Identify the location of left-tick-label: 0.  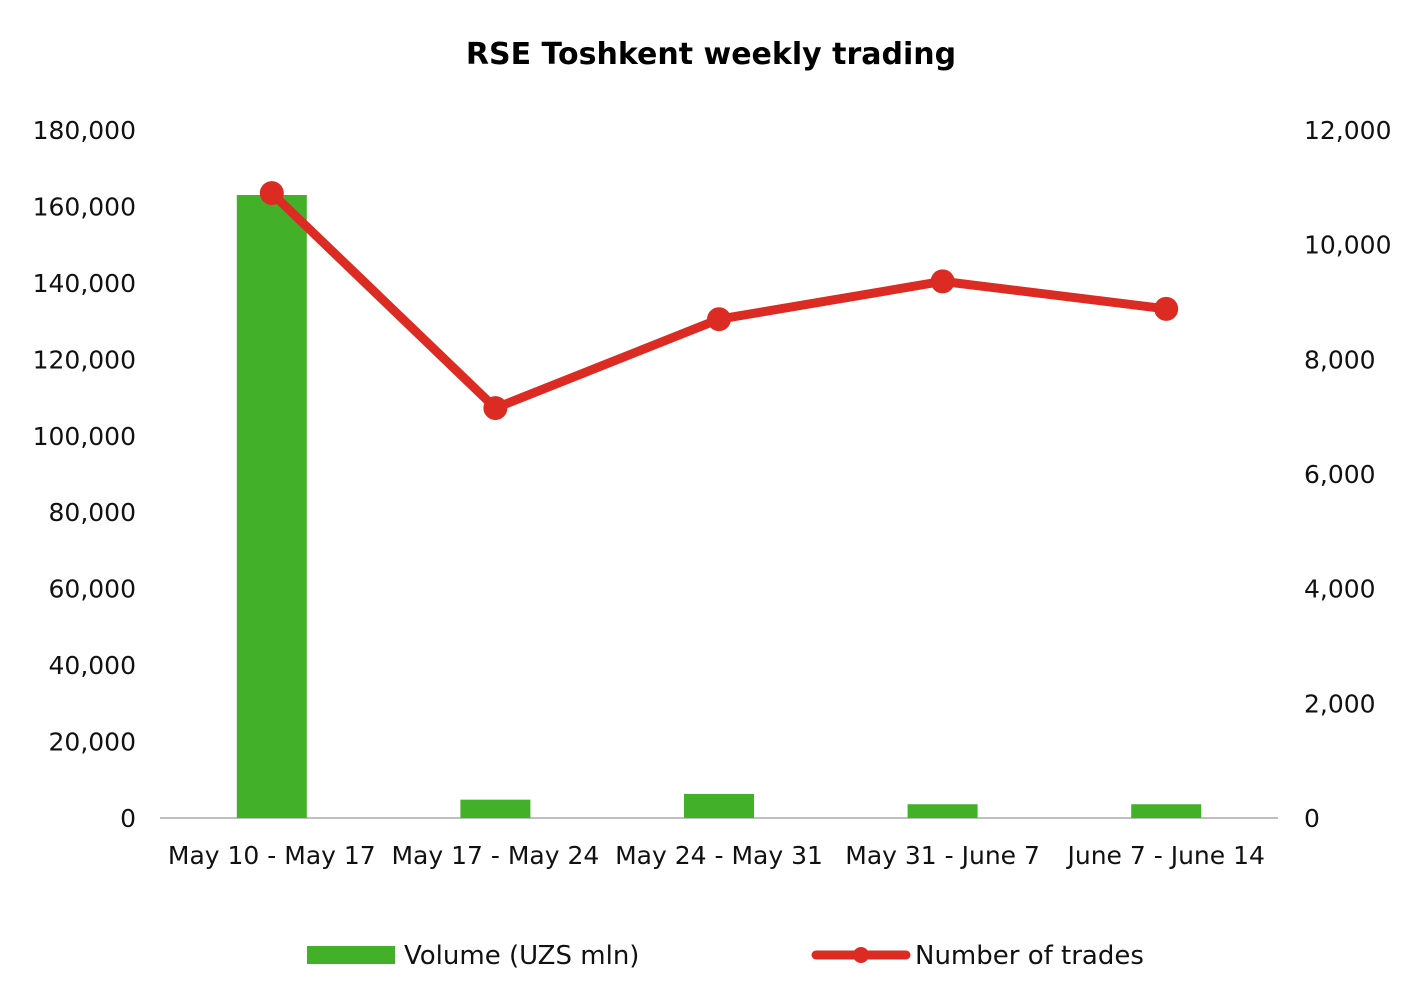
(128, 818).